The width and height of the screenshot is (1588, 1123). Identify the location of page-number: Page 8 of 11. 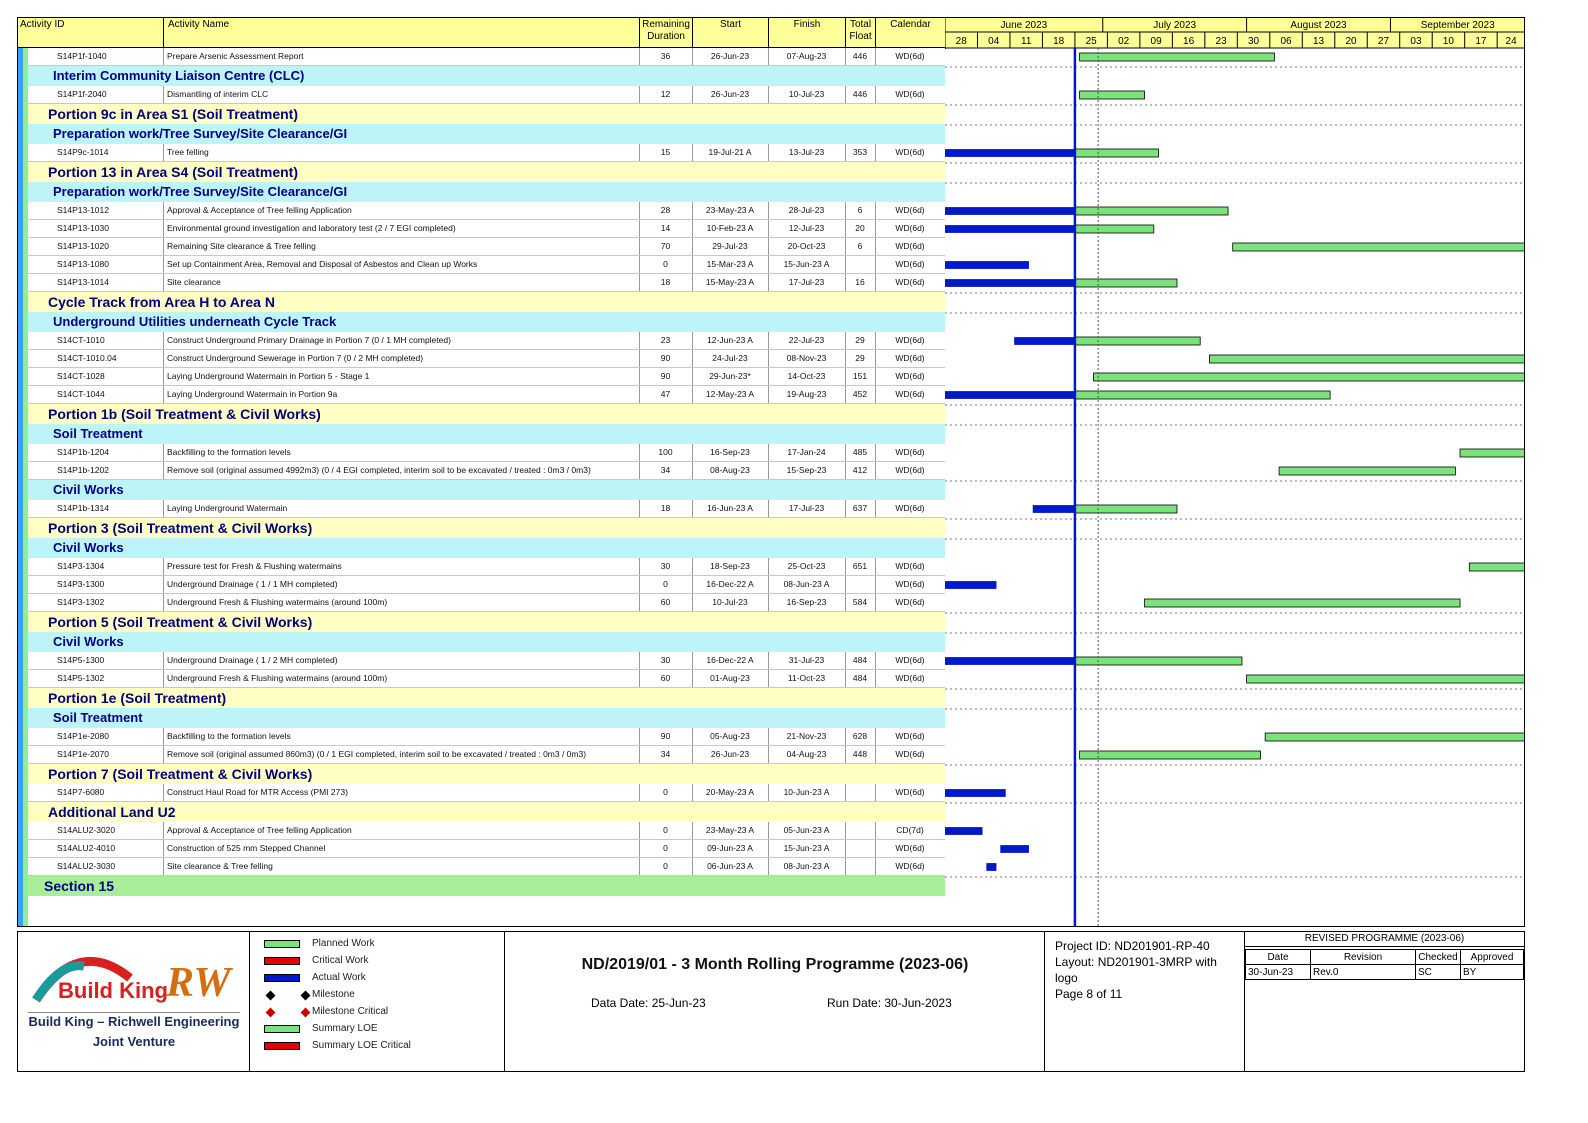
(1089, 994).